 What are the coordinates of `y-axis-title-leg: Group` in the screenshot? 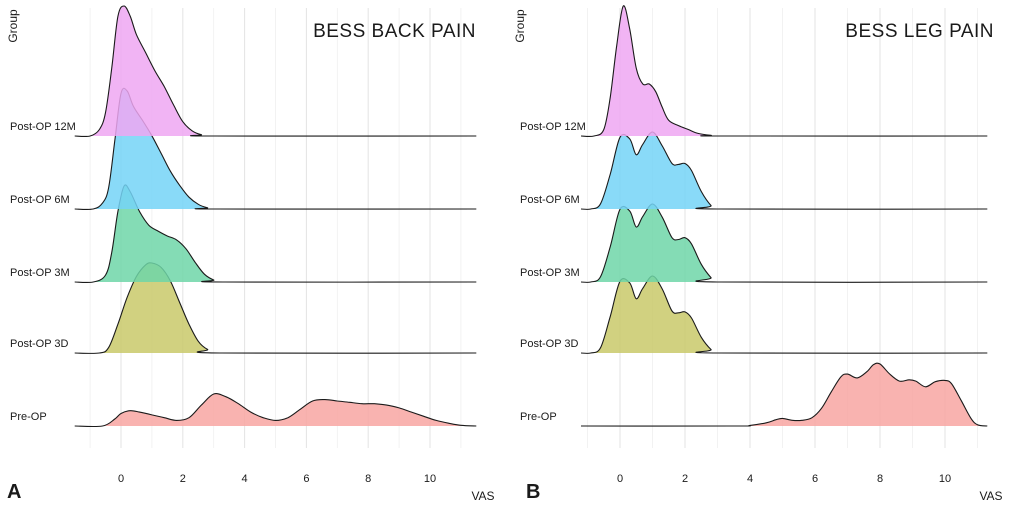 It's located at (520, 26).